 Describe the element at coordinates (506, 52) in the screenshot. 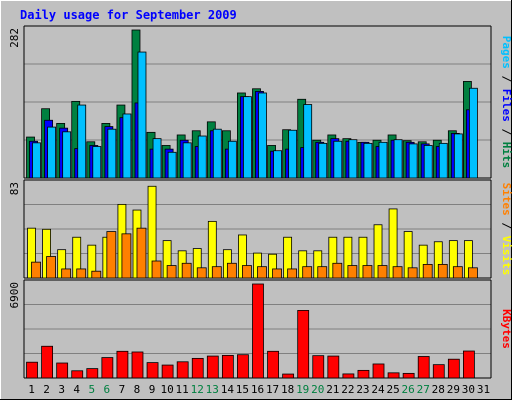

I see `right-label-part: Pages` at that location.